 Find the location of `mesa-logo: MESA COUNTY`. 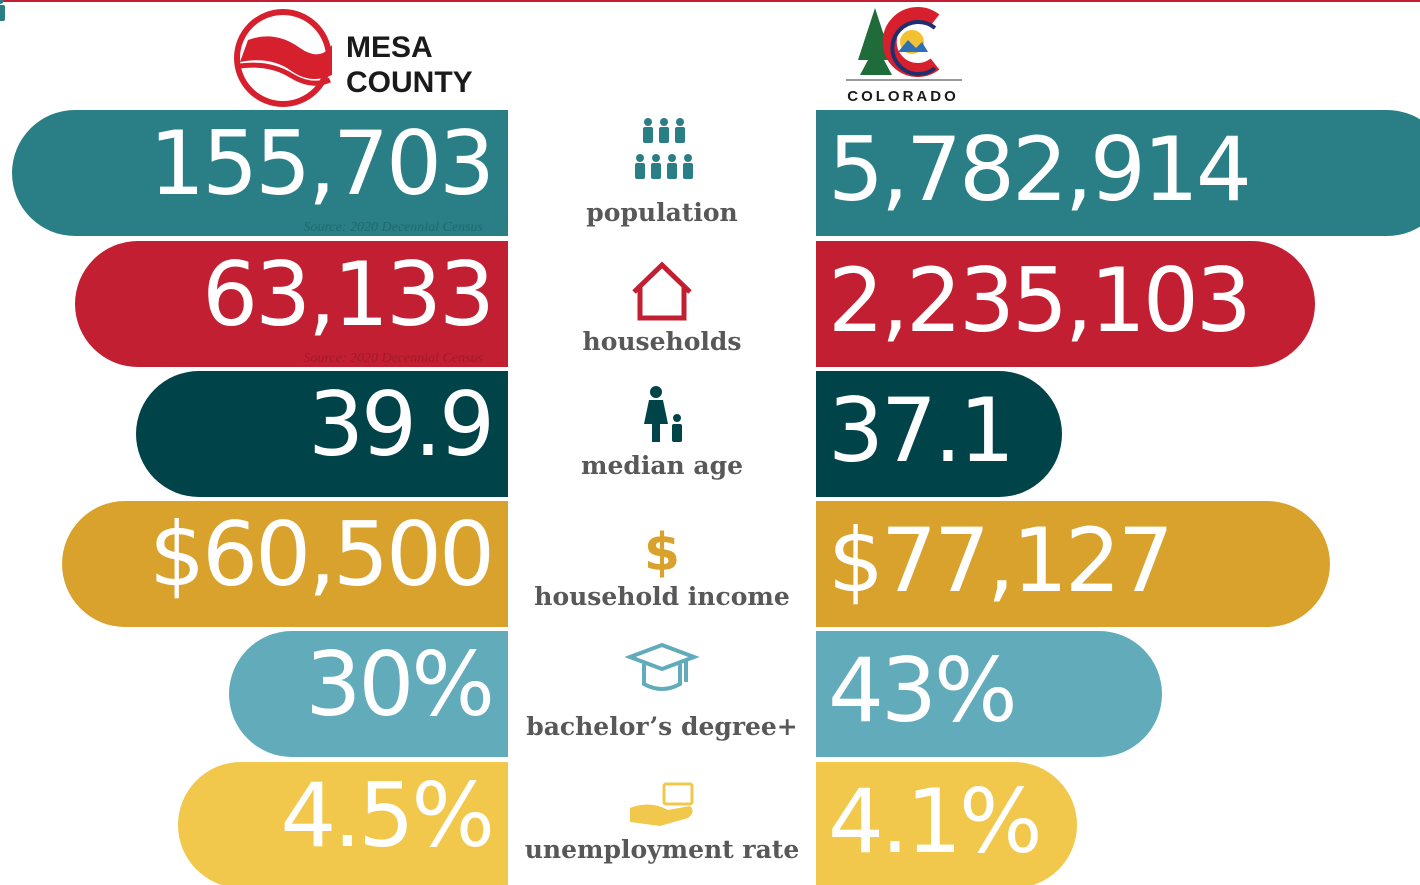

mesa-logo: MESA COUNTY is located at coordinates (353, 58).